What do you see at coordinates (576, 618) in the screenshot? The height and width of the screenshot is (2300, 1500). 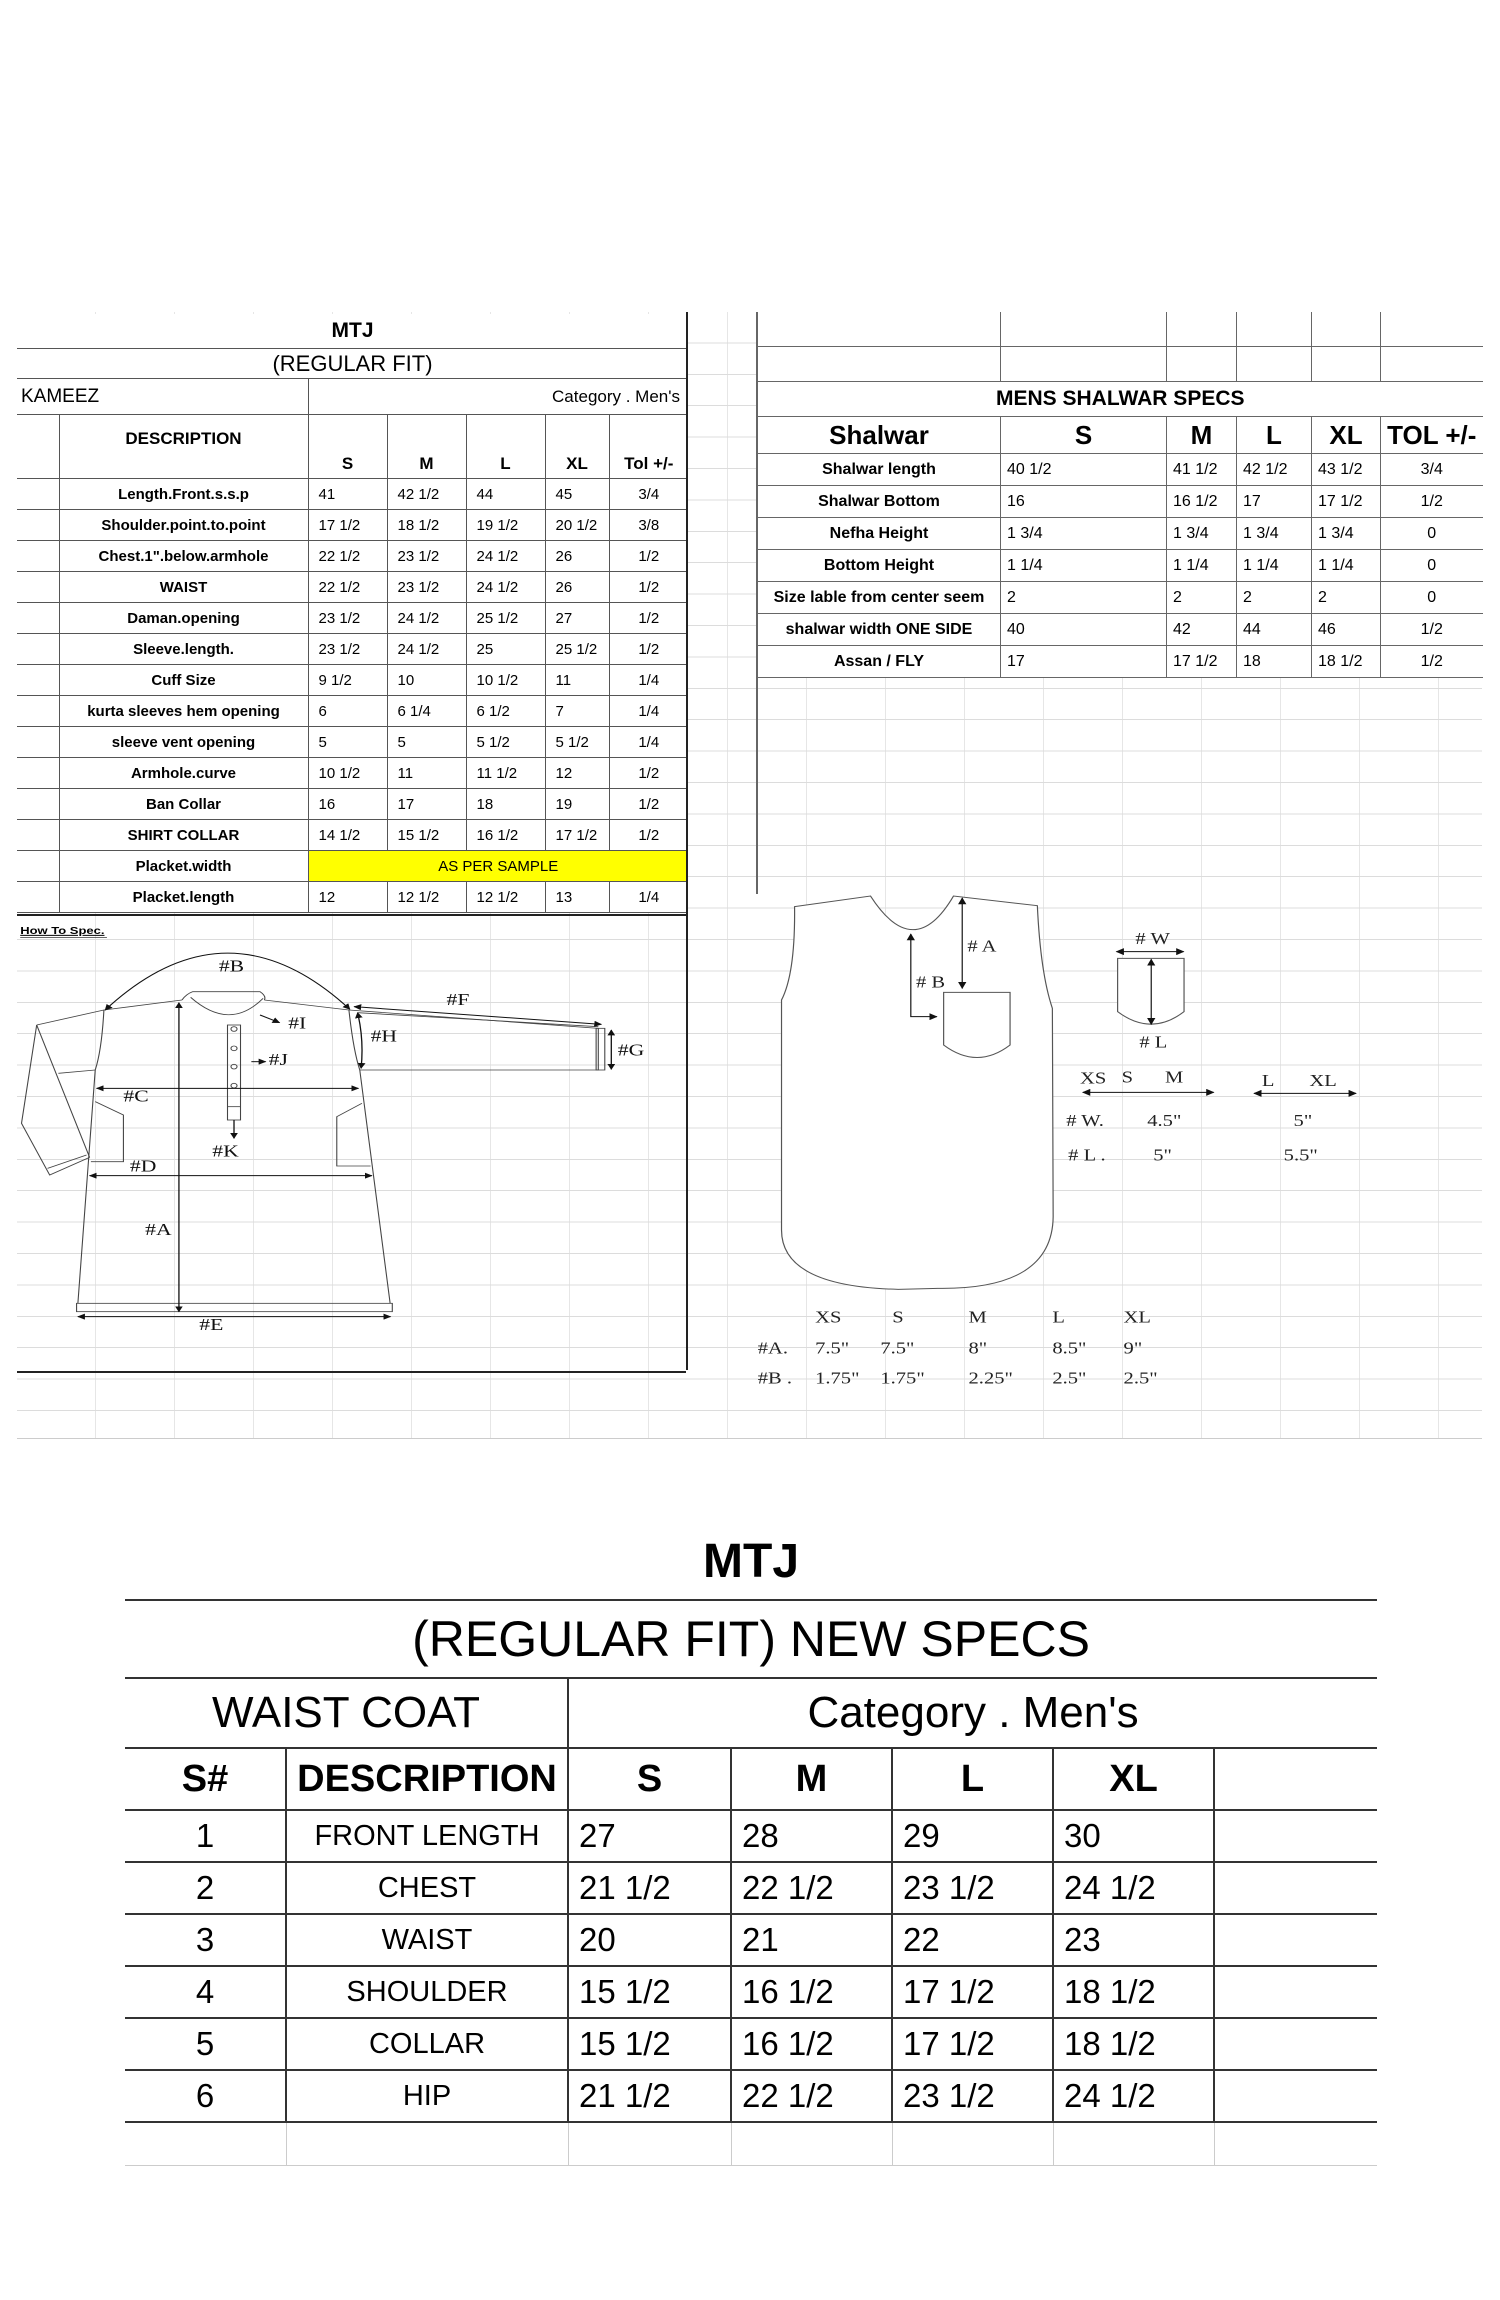 I see `size-value: 27` at bounding box center [576, 618].